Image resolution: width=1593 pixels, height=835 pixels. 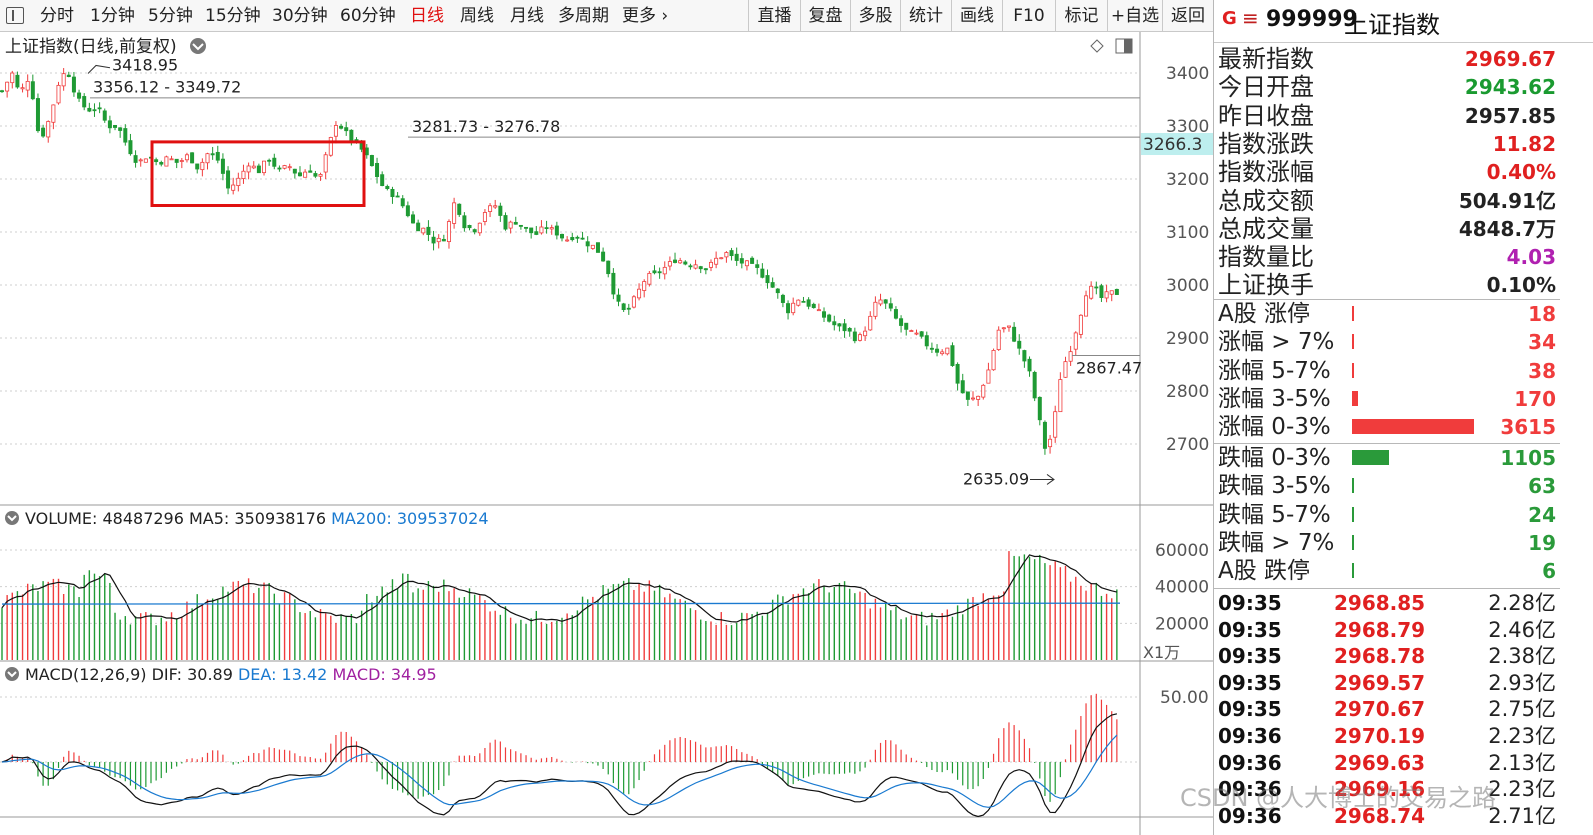 What do you see at coordinates (1549, 571) in the screenshot?
I see `breadth-value: 6` at bounding box center [1549, 571].